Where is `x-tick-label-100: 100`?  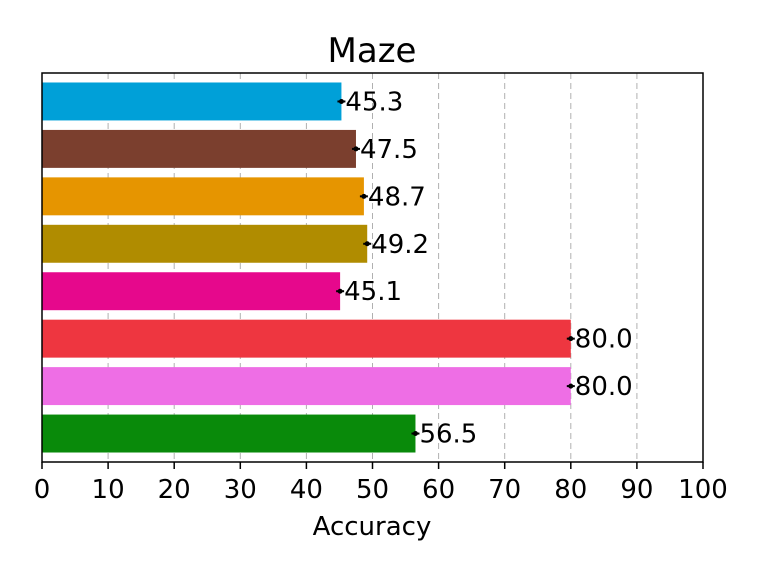
x-tick-label-100: 100 is located at coordinates (703, 490).